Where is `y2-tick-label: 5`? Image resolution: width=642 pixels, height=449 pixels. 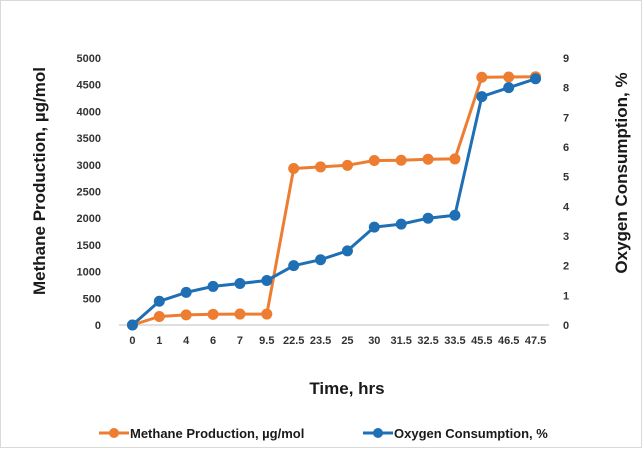 y2-tick-label: 5 is located at coordinates (566, 178).